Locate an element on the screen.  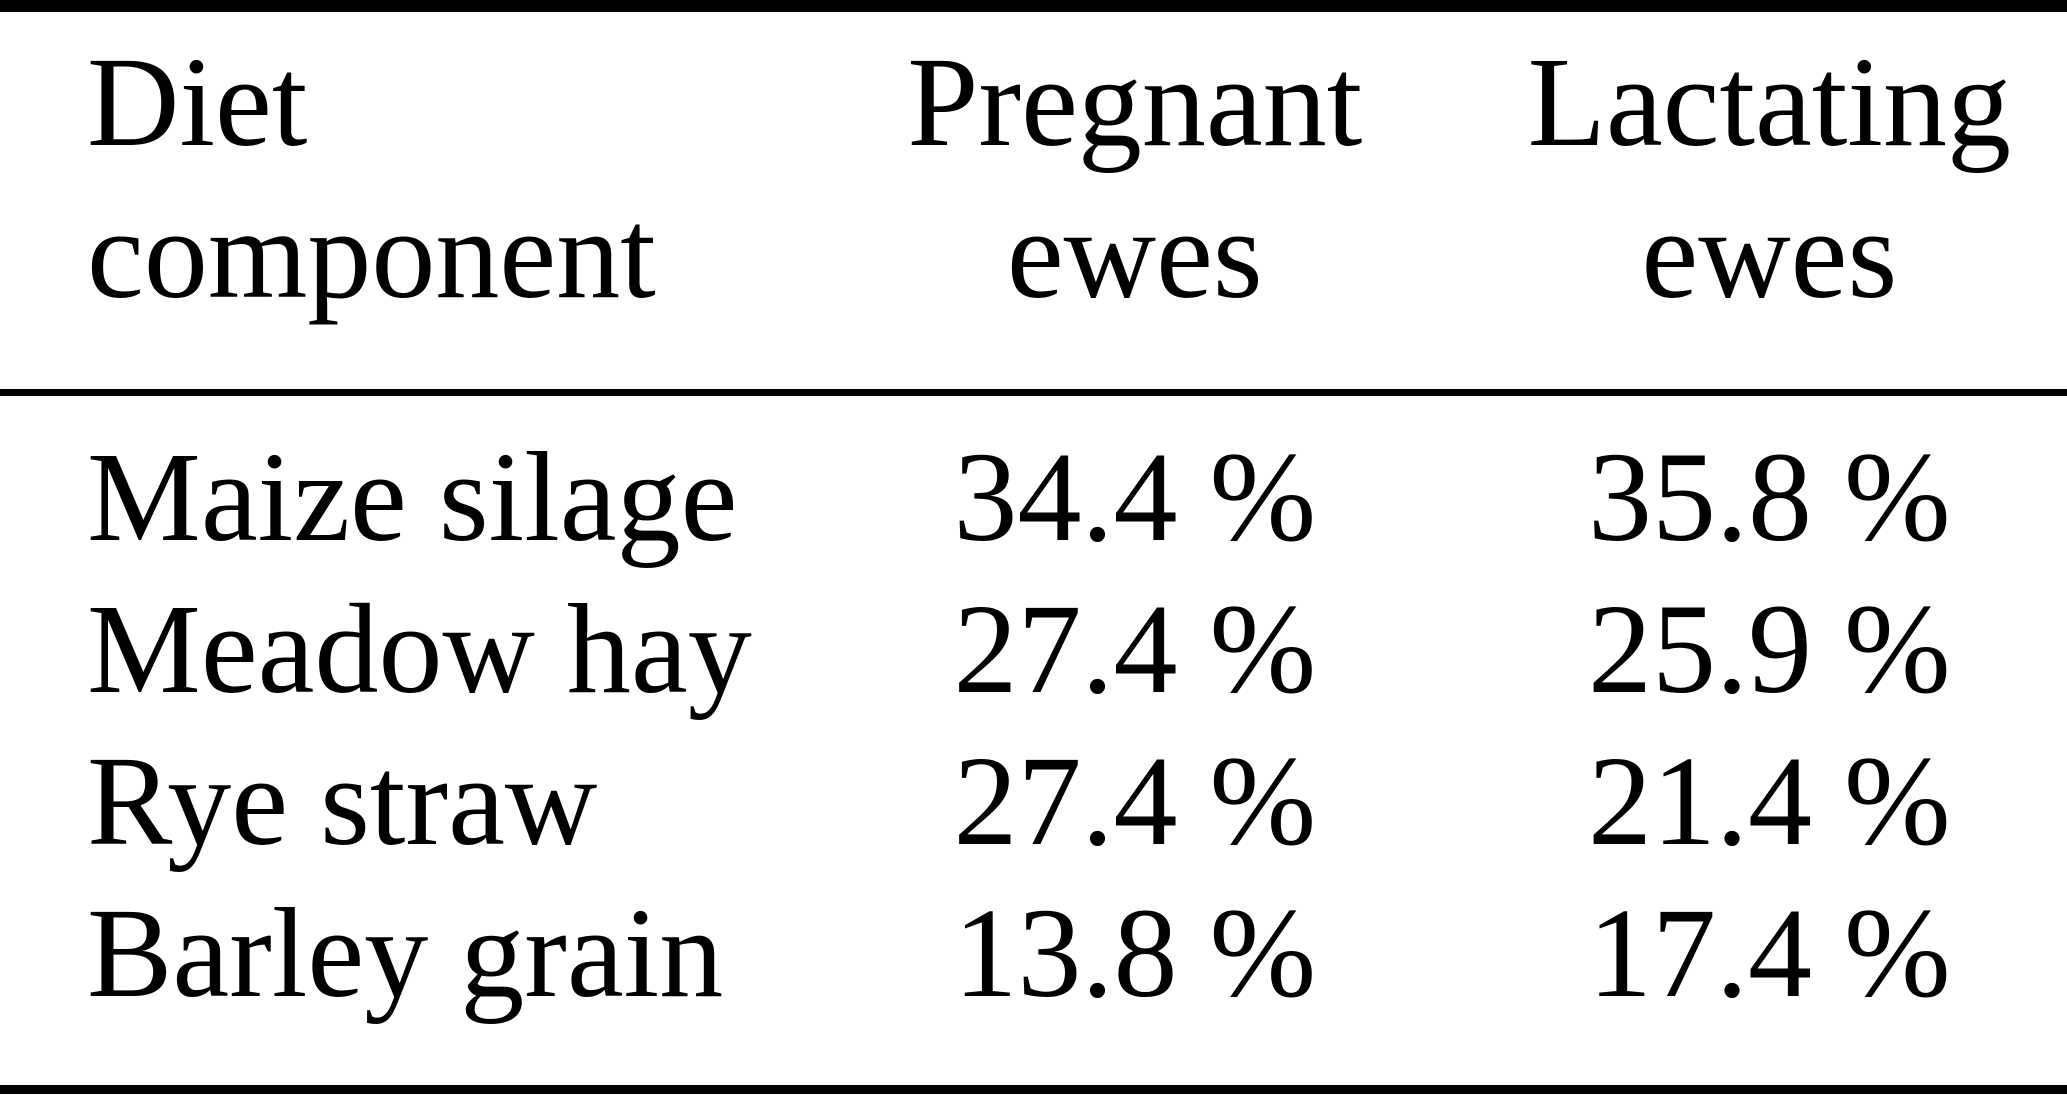
table-bottom-rule is located at coordinates (1033, 1089).